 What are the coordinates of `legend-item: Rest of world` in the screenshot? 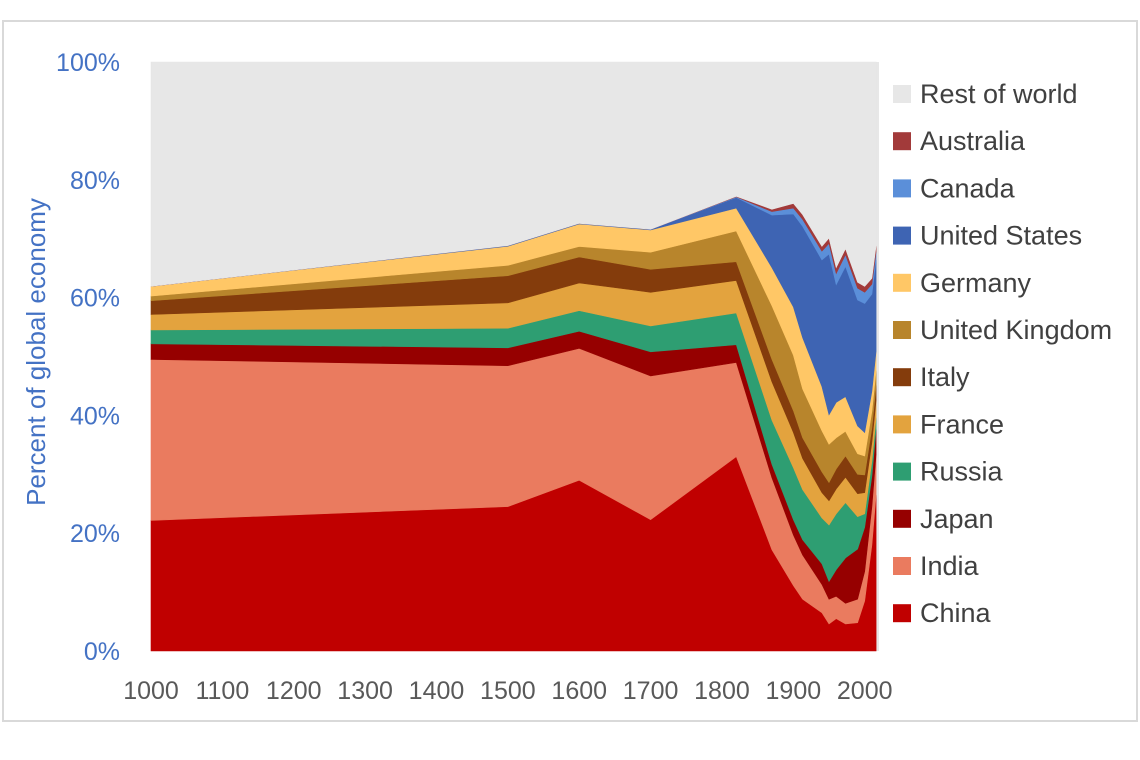 It's located at (985, 94).